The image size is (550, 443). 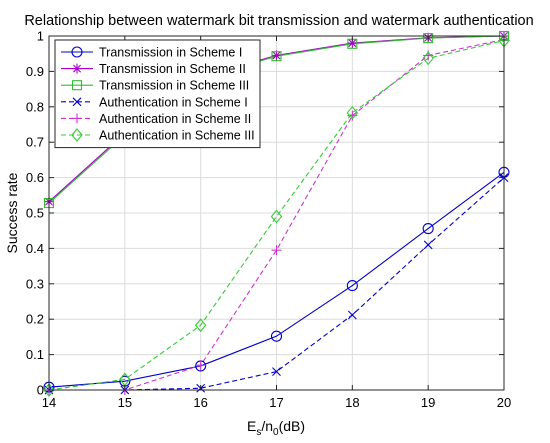 I want to click on x-tick-label: 17, so click(x=276, y=402).